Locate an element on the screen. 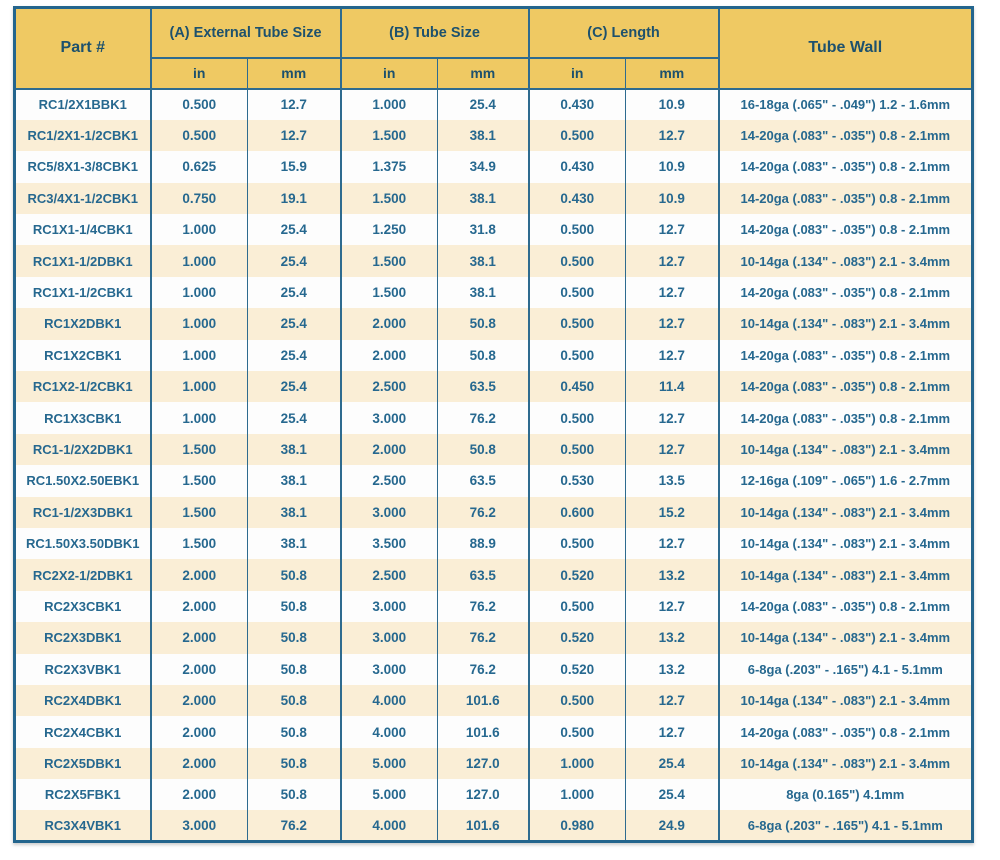  external-tube-size-in-cell: 3.000 is located at coordinates (198, 826).